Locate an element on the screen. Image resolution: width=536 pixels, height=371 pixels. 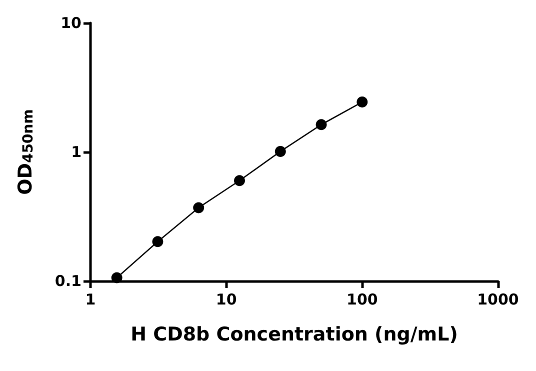
y-axis-title: OD450nm is located at coordinates (25, 152).